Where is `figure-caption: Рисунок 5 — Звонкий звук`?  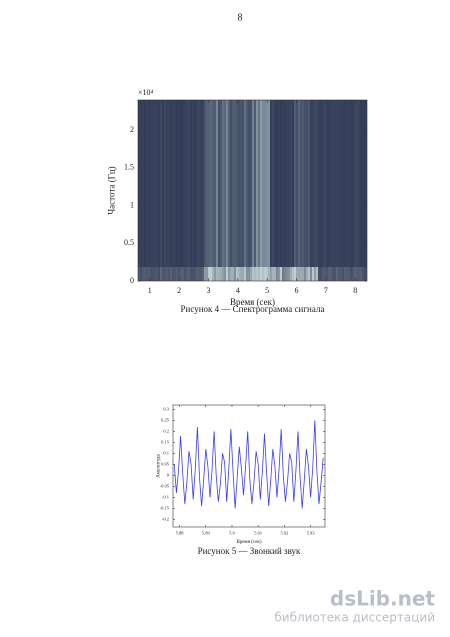
figure-caption: Рисунок 5 — Звонкий звук is located at coordinates (249, 551).